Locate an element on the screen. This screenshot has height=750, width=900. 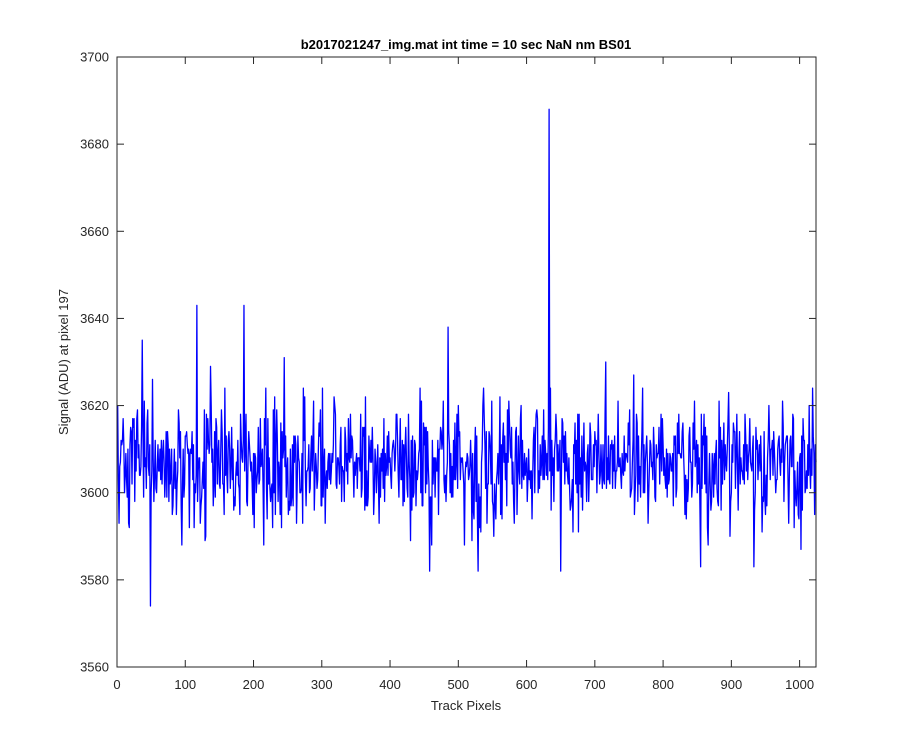
y-tick-label: 3600 is located at coordinates (94, 492).